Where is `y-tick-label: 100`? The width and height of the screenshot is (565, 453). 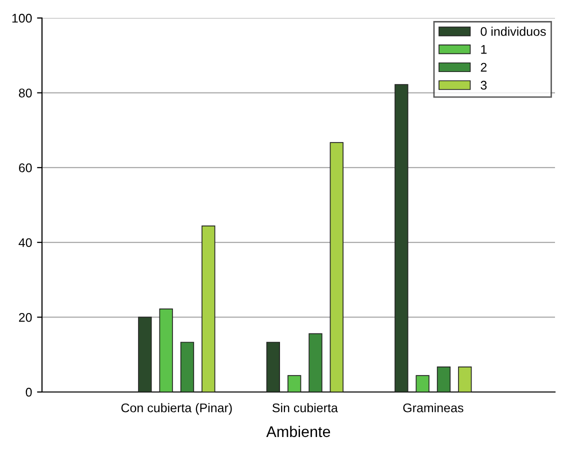 y-tick-label: 100 is located at coordinates (22, 18).